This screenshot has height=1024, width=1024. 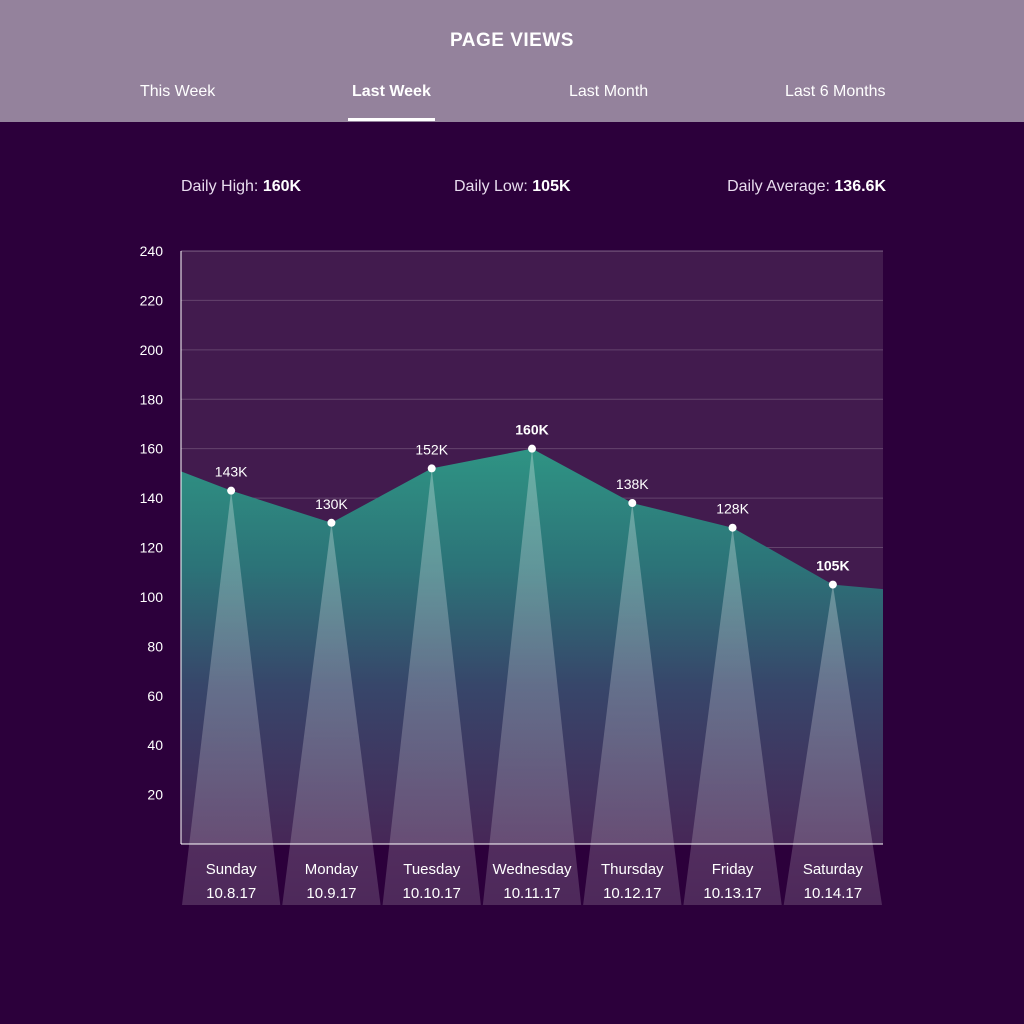 What do you see at coordinates (732, 893) in the screenshot?
I see `x-tick-label-date: 10.13.17` at bounding box center [732, 893].